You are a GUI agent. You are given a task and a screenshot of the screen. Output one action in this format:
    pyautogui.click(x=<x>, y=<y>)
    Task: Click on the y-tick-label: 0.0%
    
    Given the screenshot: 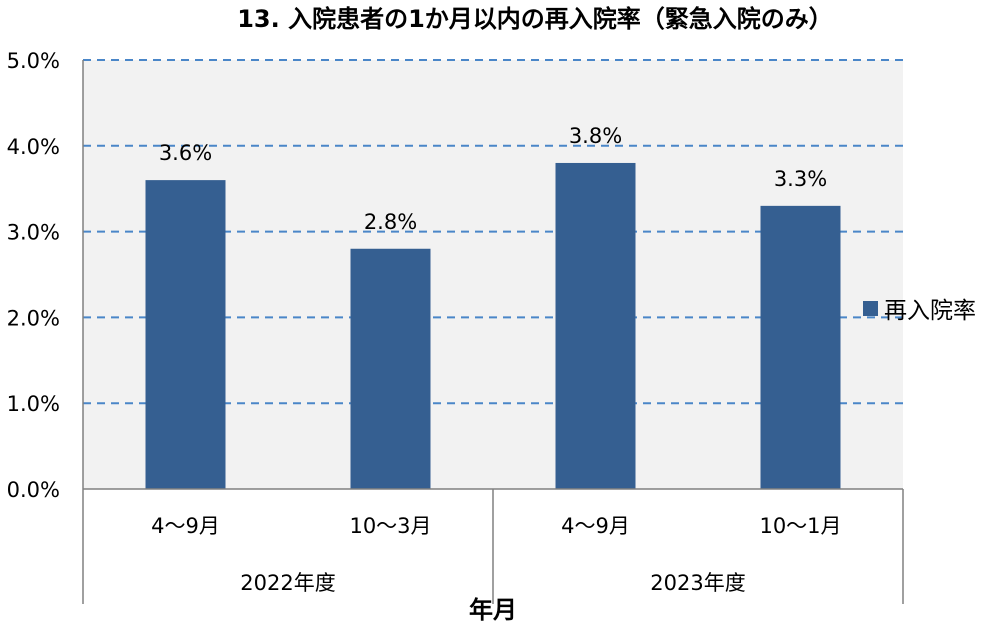 What is the action you would take?
    pyautogui.click(x=33, y=490)
    